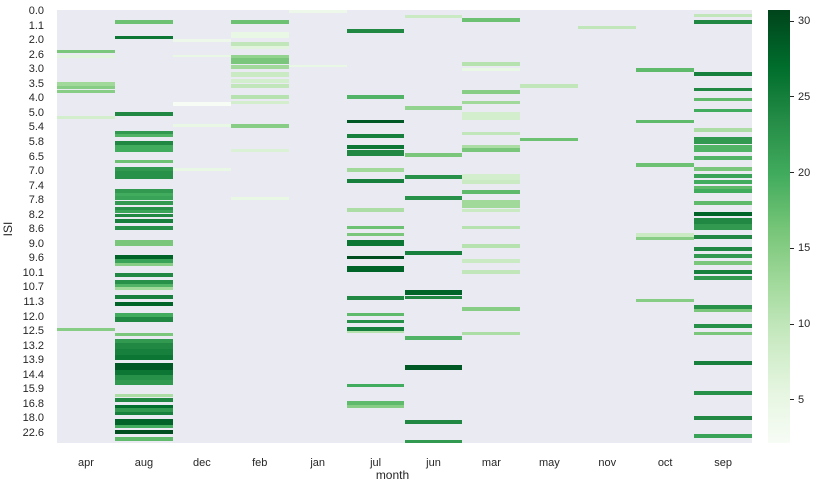 Image resolution: width=830 pixels, height=490 pixels. What do you see at coordinates (36, 258) in the screenshot?
I see `y-tick-label: 9.6` at bounding box center [36, 258].